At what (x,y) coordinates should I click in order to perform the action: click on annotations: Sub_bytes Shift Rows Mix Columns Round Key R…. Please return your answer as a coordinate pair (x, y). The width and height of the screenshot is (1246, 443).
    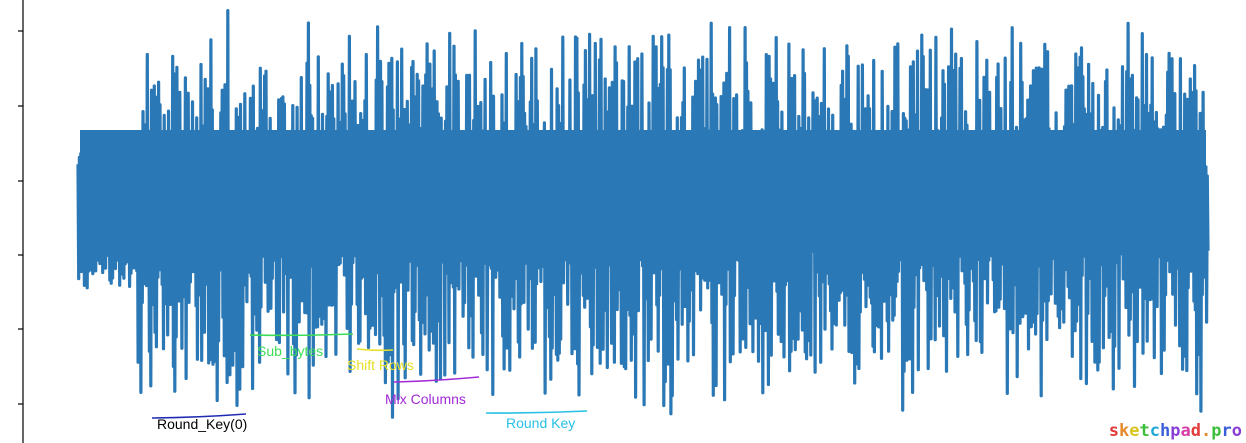
    Looking at the image, I should click on (369, 382).